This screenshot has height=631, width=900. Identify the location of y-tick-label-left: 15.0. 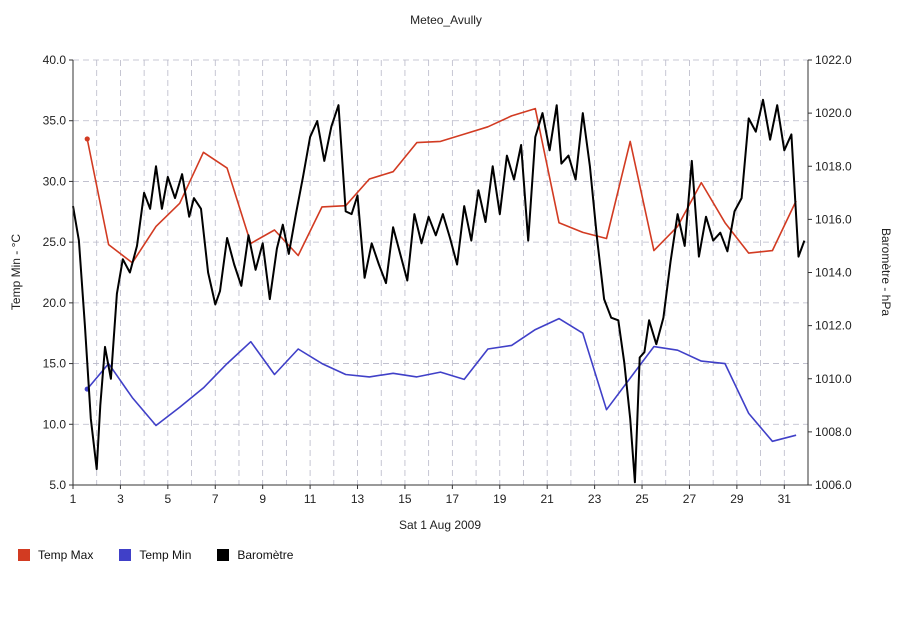
(55, 364).